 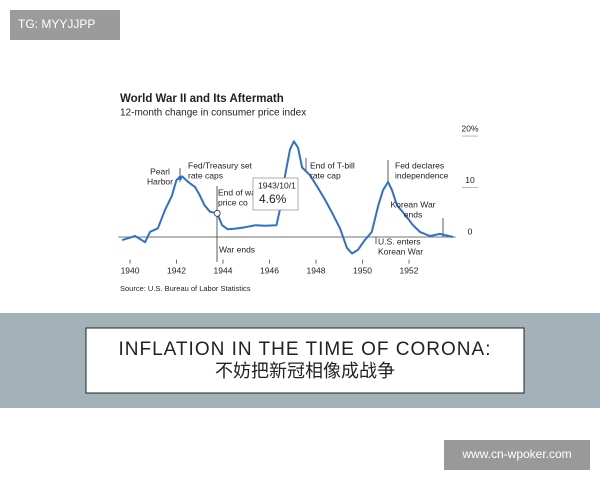 What do you see at coordinates (325, 175) in the screenshot?
I see `annotation: rate cap` at bounding box center [325, 175].